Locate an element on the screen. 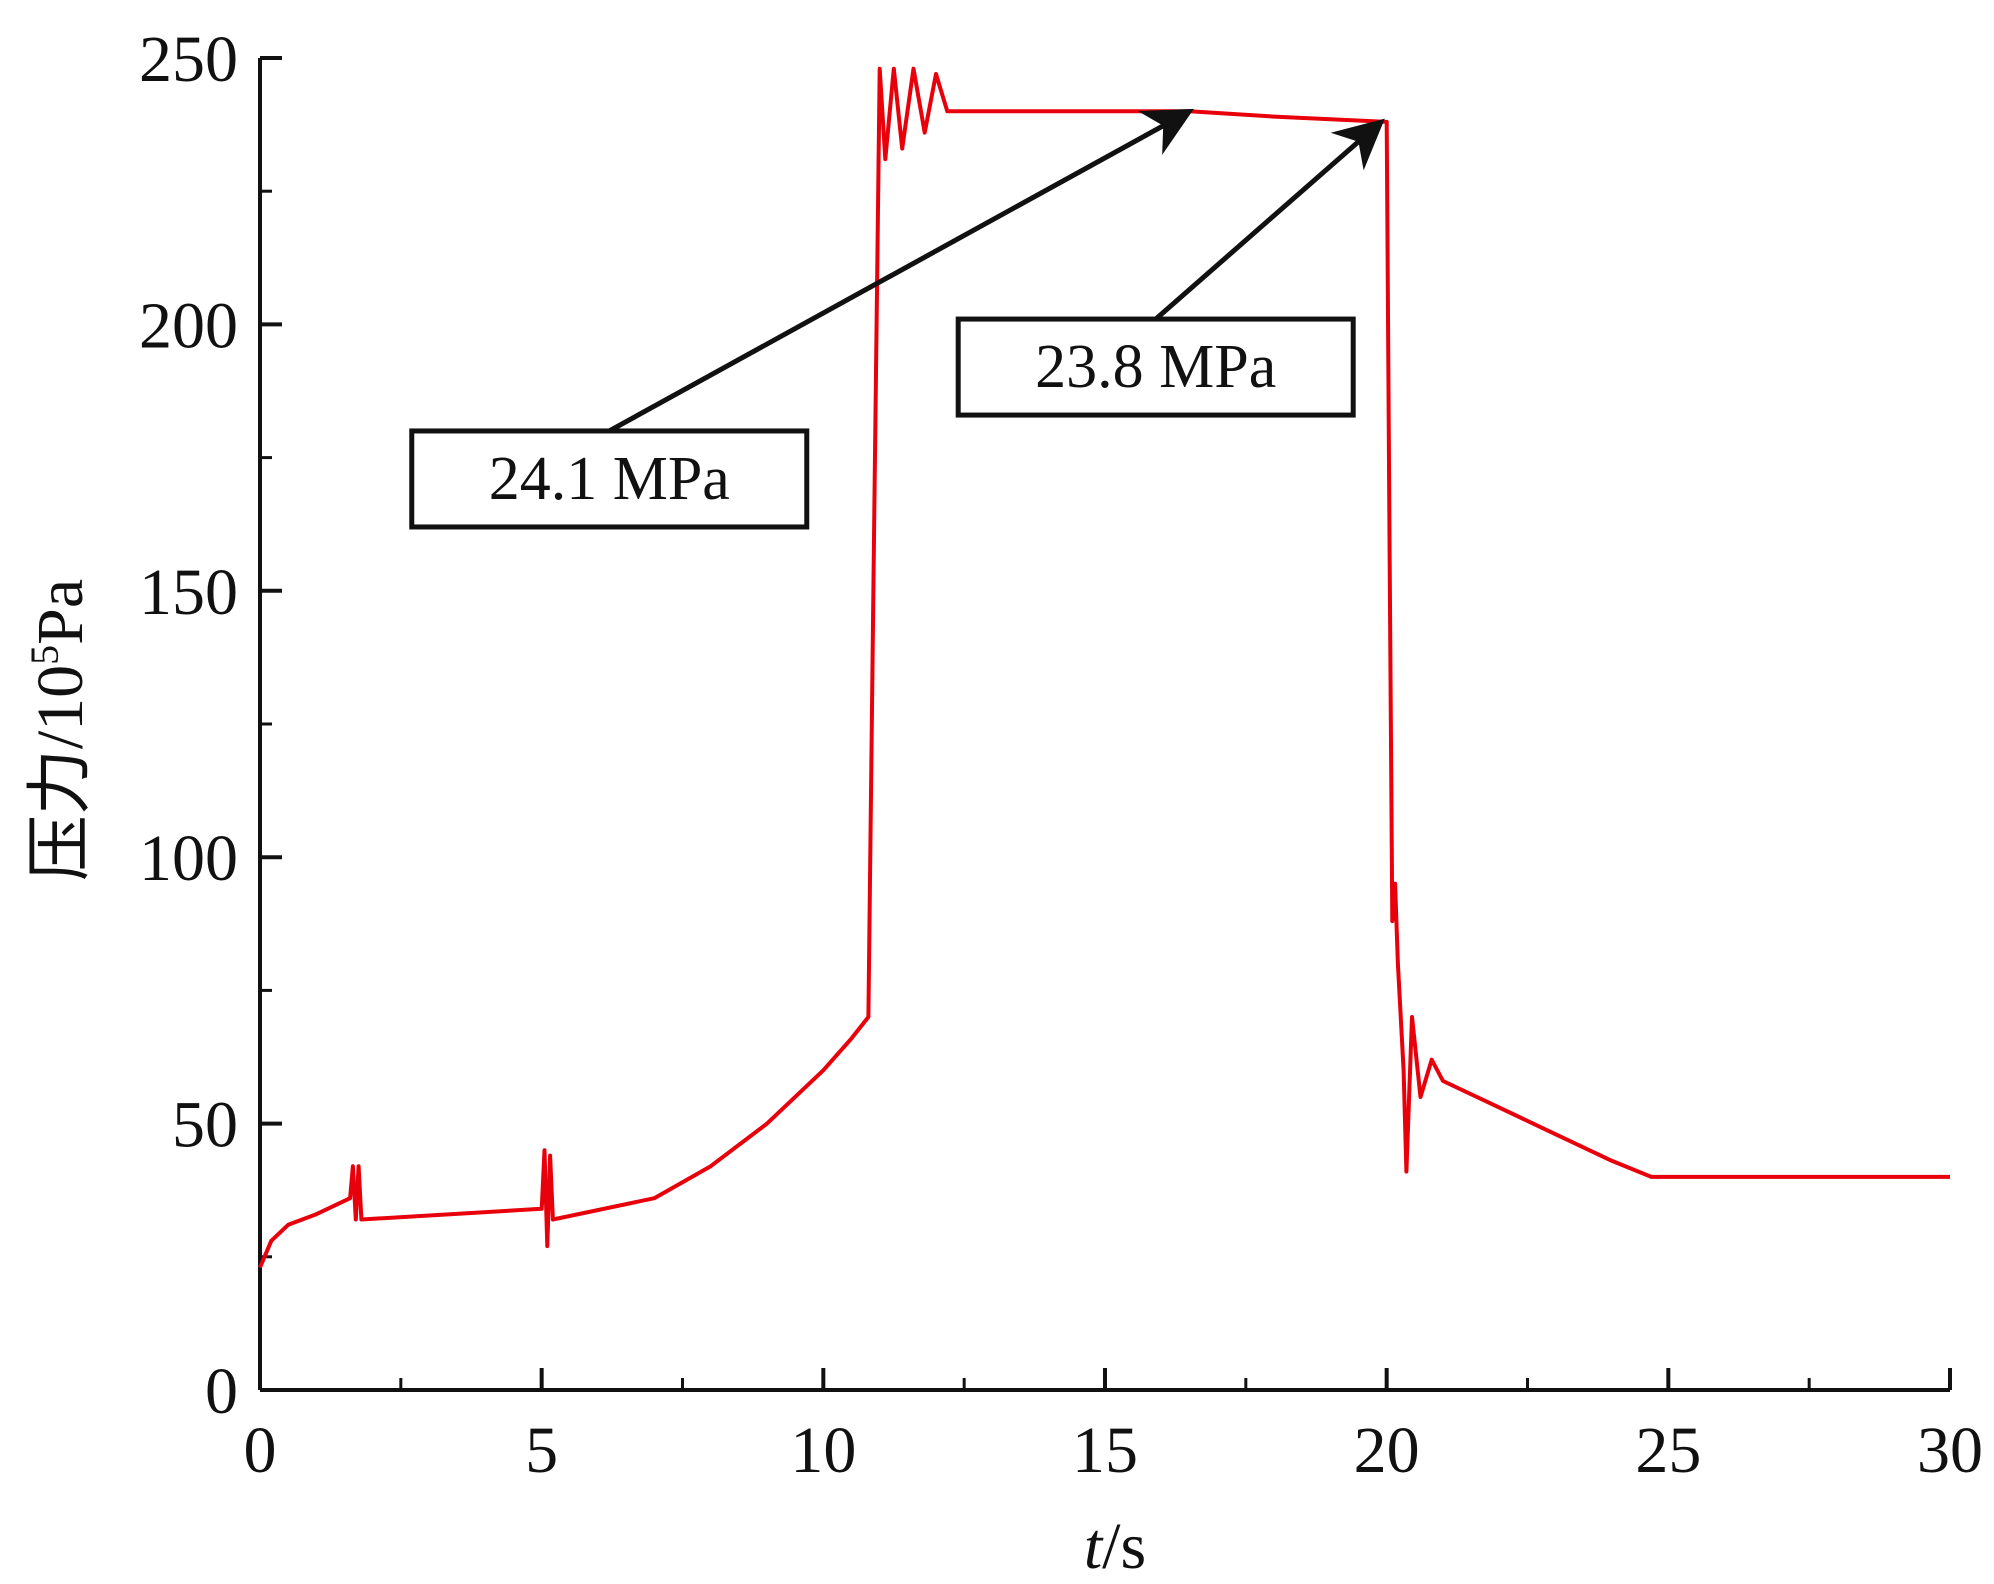  y-axis-unit-base: /10 is located at coordinates (60, 707).